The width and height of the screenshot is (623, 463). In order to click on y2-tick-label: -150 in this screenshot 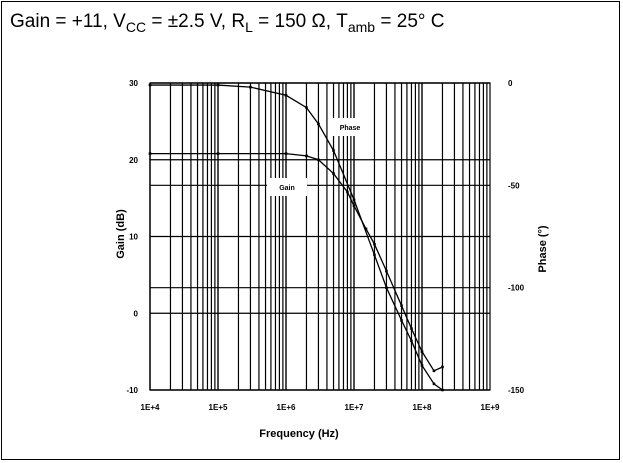, I will do `click(516, 390)`.